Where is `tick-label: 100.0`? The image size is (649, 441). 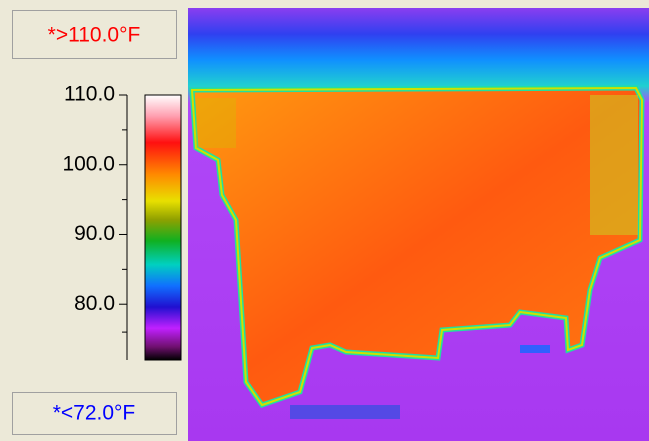 tick-label: 100.0 is located at coordinates (88, 163).